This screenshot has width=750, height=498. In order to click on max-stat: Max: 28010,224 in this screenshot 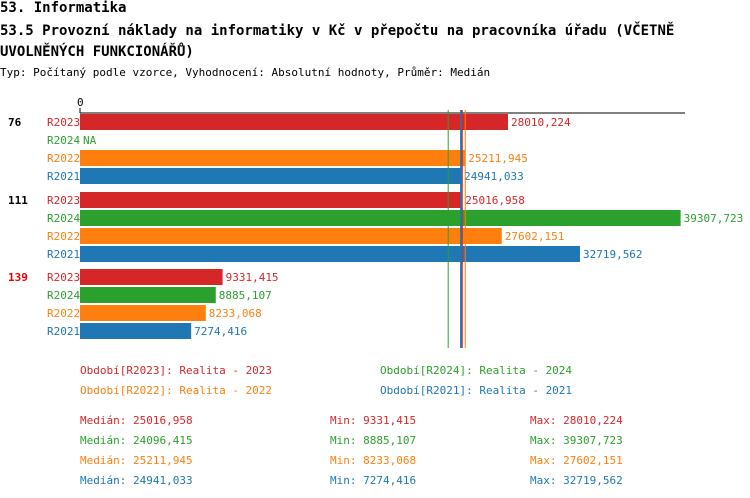, I will do `click(576, 420)`.